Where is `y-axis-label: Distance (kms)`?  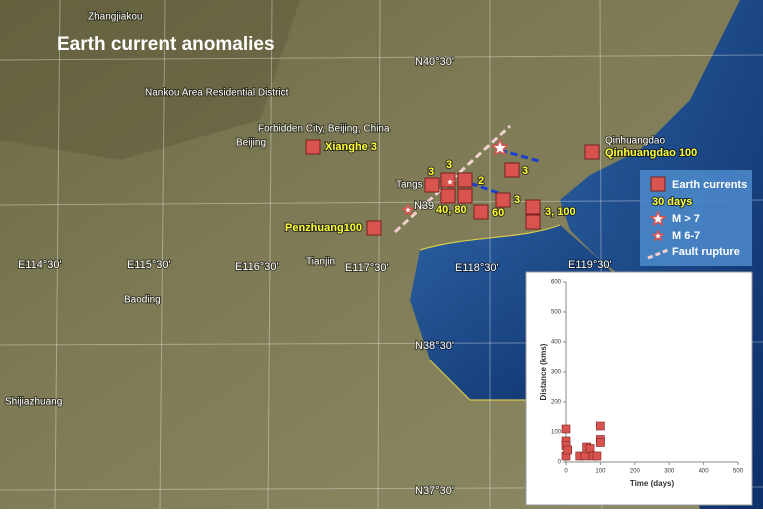
y-axis-label: Distance (kms) is located at coordinates (543, 371).